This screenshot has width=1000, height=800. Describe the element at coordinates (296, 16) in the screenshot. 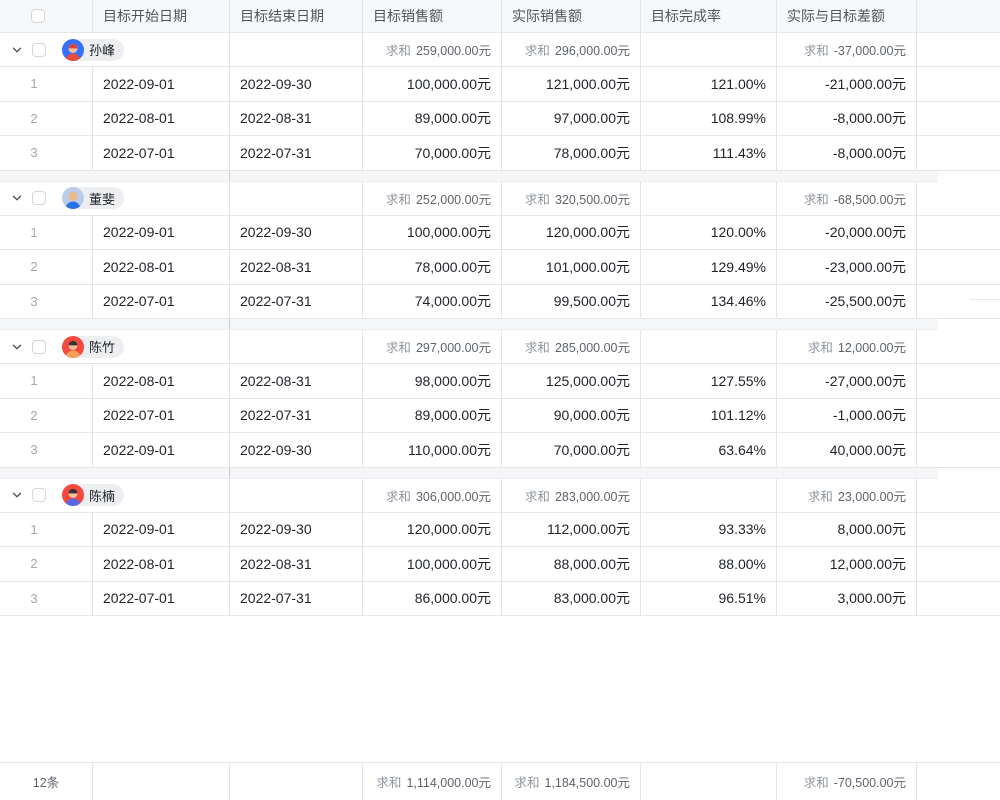

I see `column-header: 目标结束日期` at that location.